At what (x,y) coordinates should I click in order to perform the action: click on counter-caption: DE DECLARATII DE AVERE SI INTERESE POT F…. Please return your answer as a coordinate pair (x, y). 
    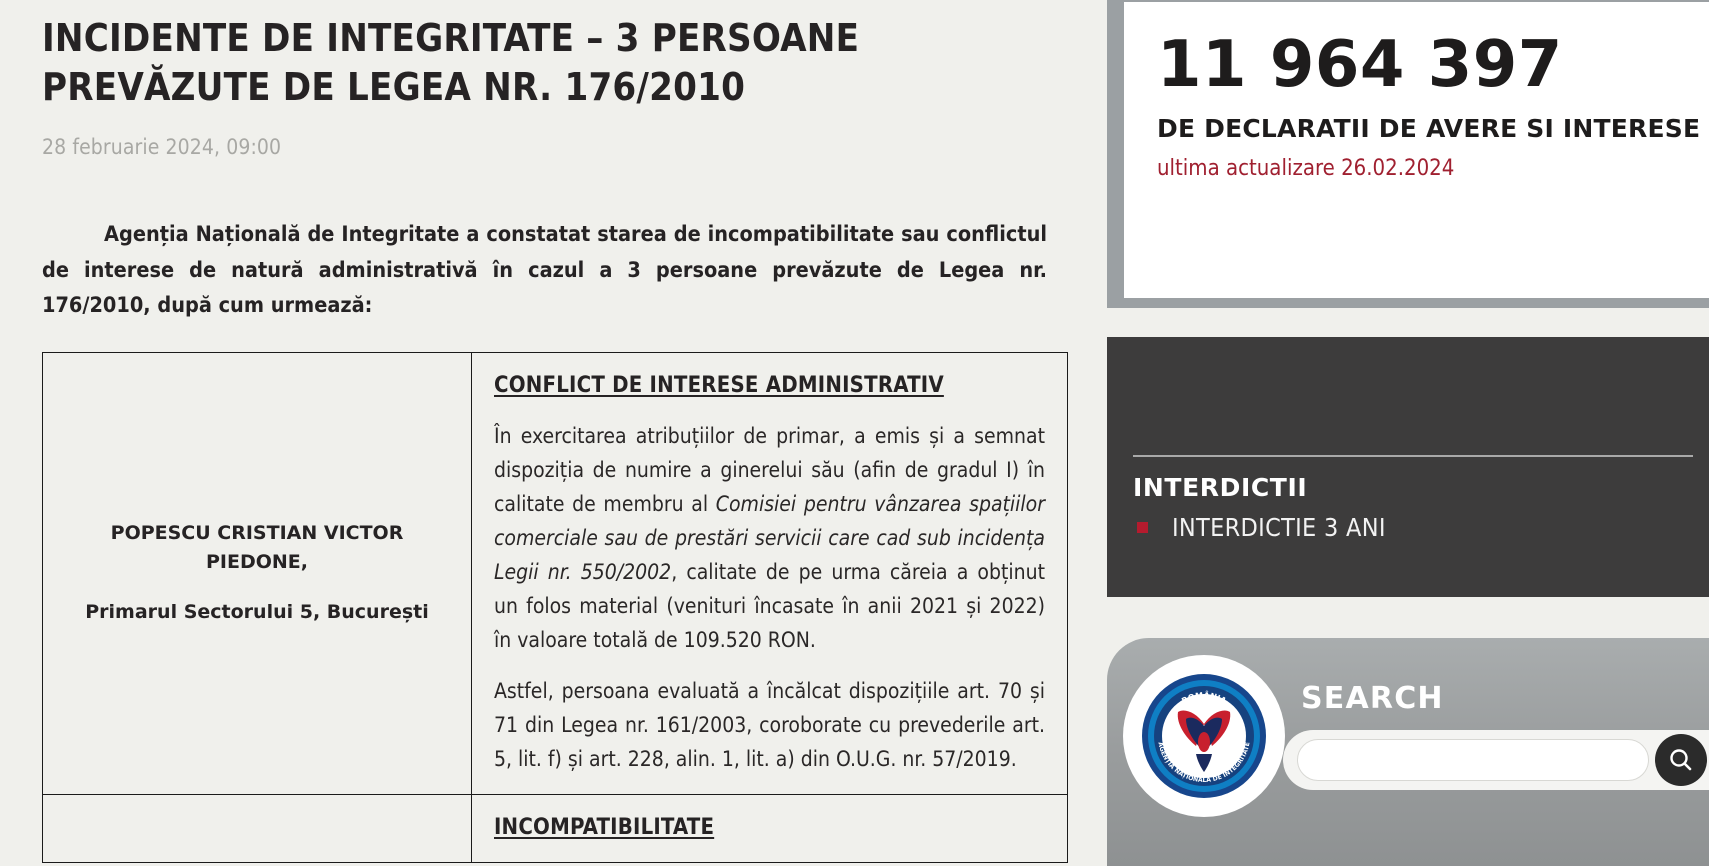
    Looking at the image, I should click on (1433, 129).